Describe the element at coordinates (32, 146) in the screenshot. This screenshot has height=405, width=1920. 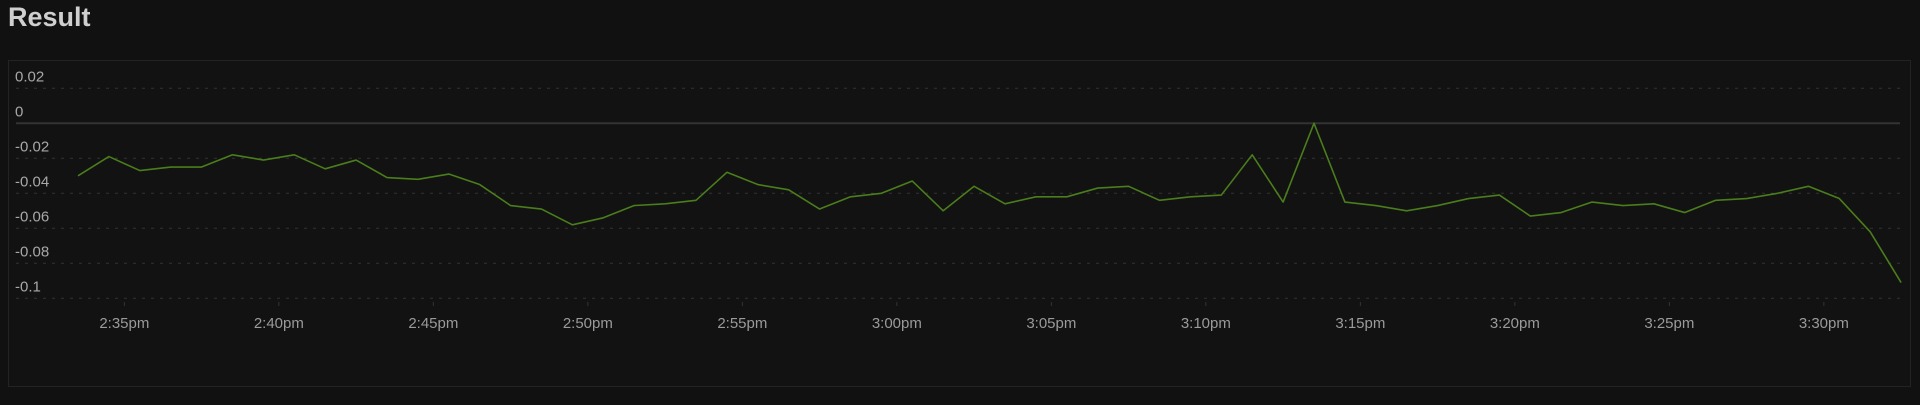
I see `y-tick-label: -0.02` at that location.